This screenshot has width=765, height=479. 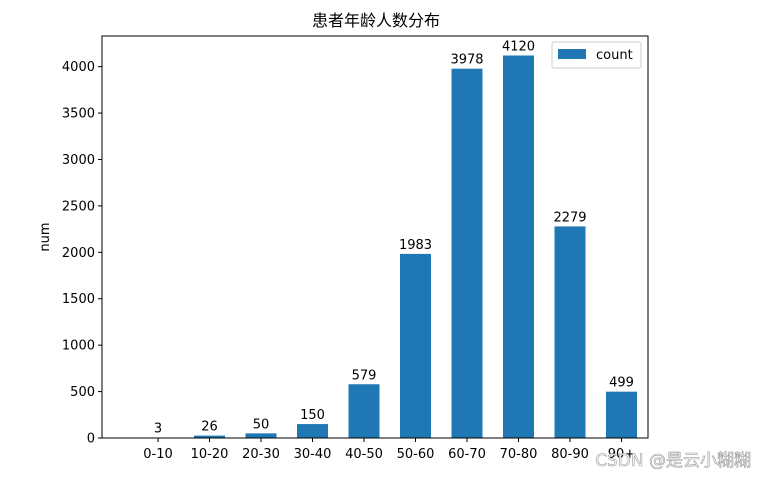 I want to click on y-tick-label-0: 0, so click(x=91, y=439).